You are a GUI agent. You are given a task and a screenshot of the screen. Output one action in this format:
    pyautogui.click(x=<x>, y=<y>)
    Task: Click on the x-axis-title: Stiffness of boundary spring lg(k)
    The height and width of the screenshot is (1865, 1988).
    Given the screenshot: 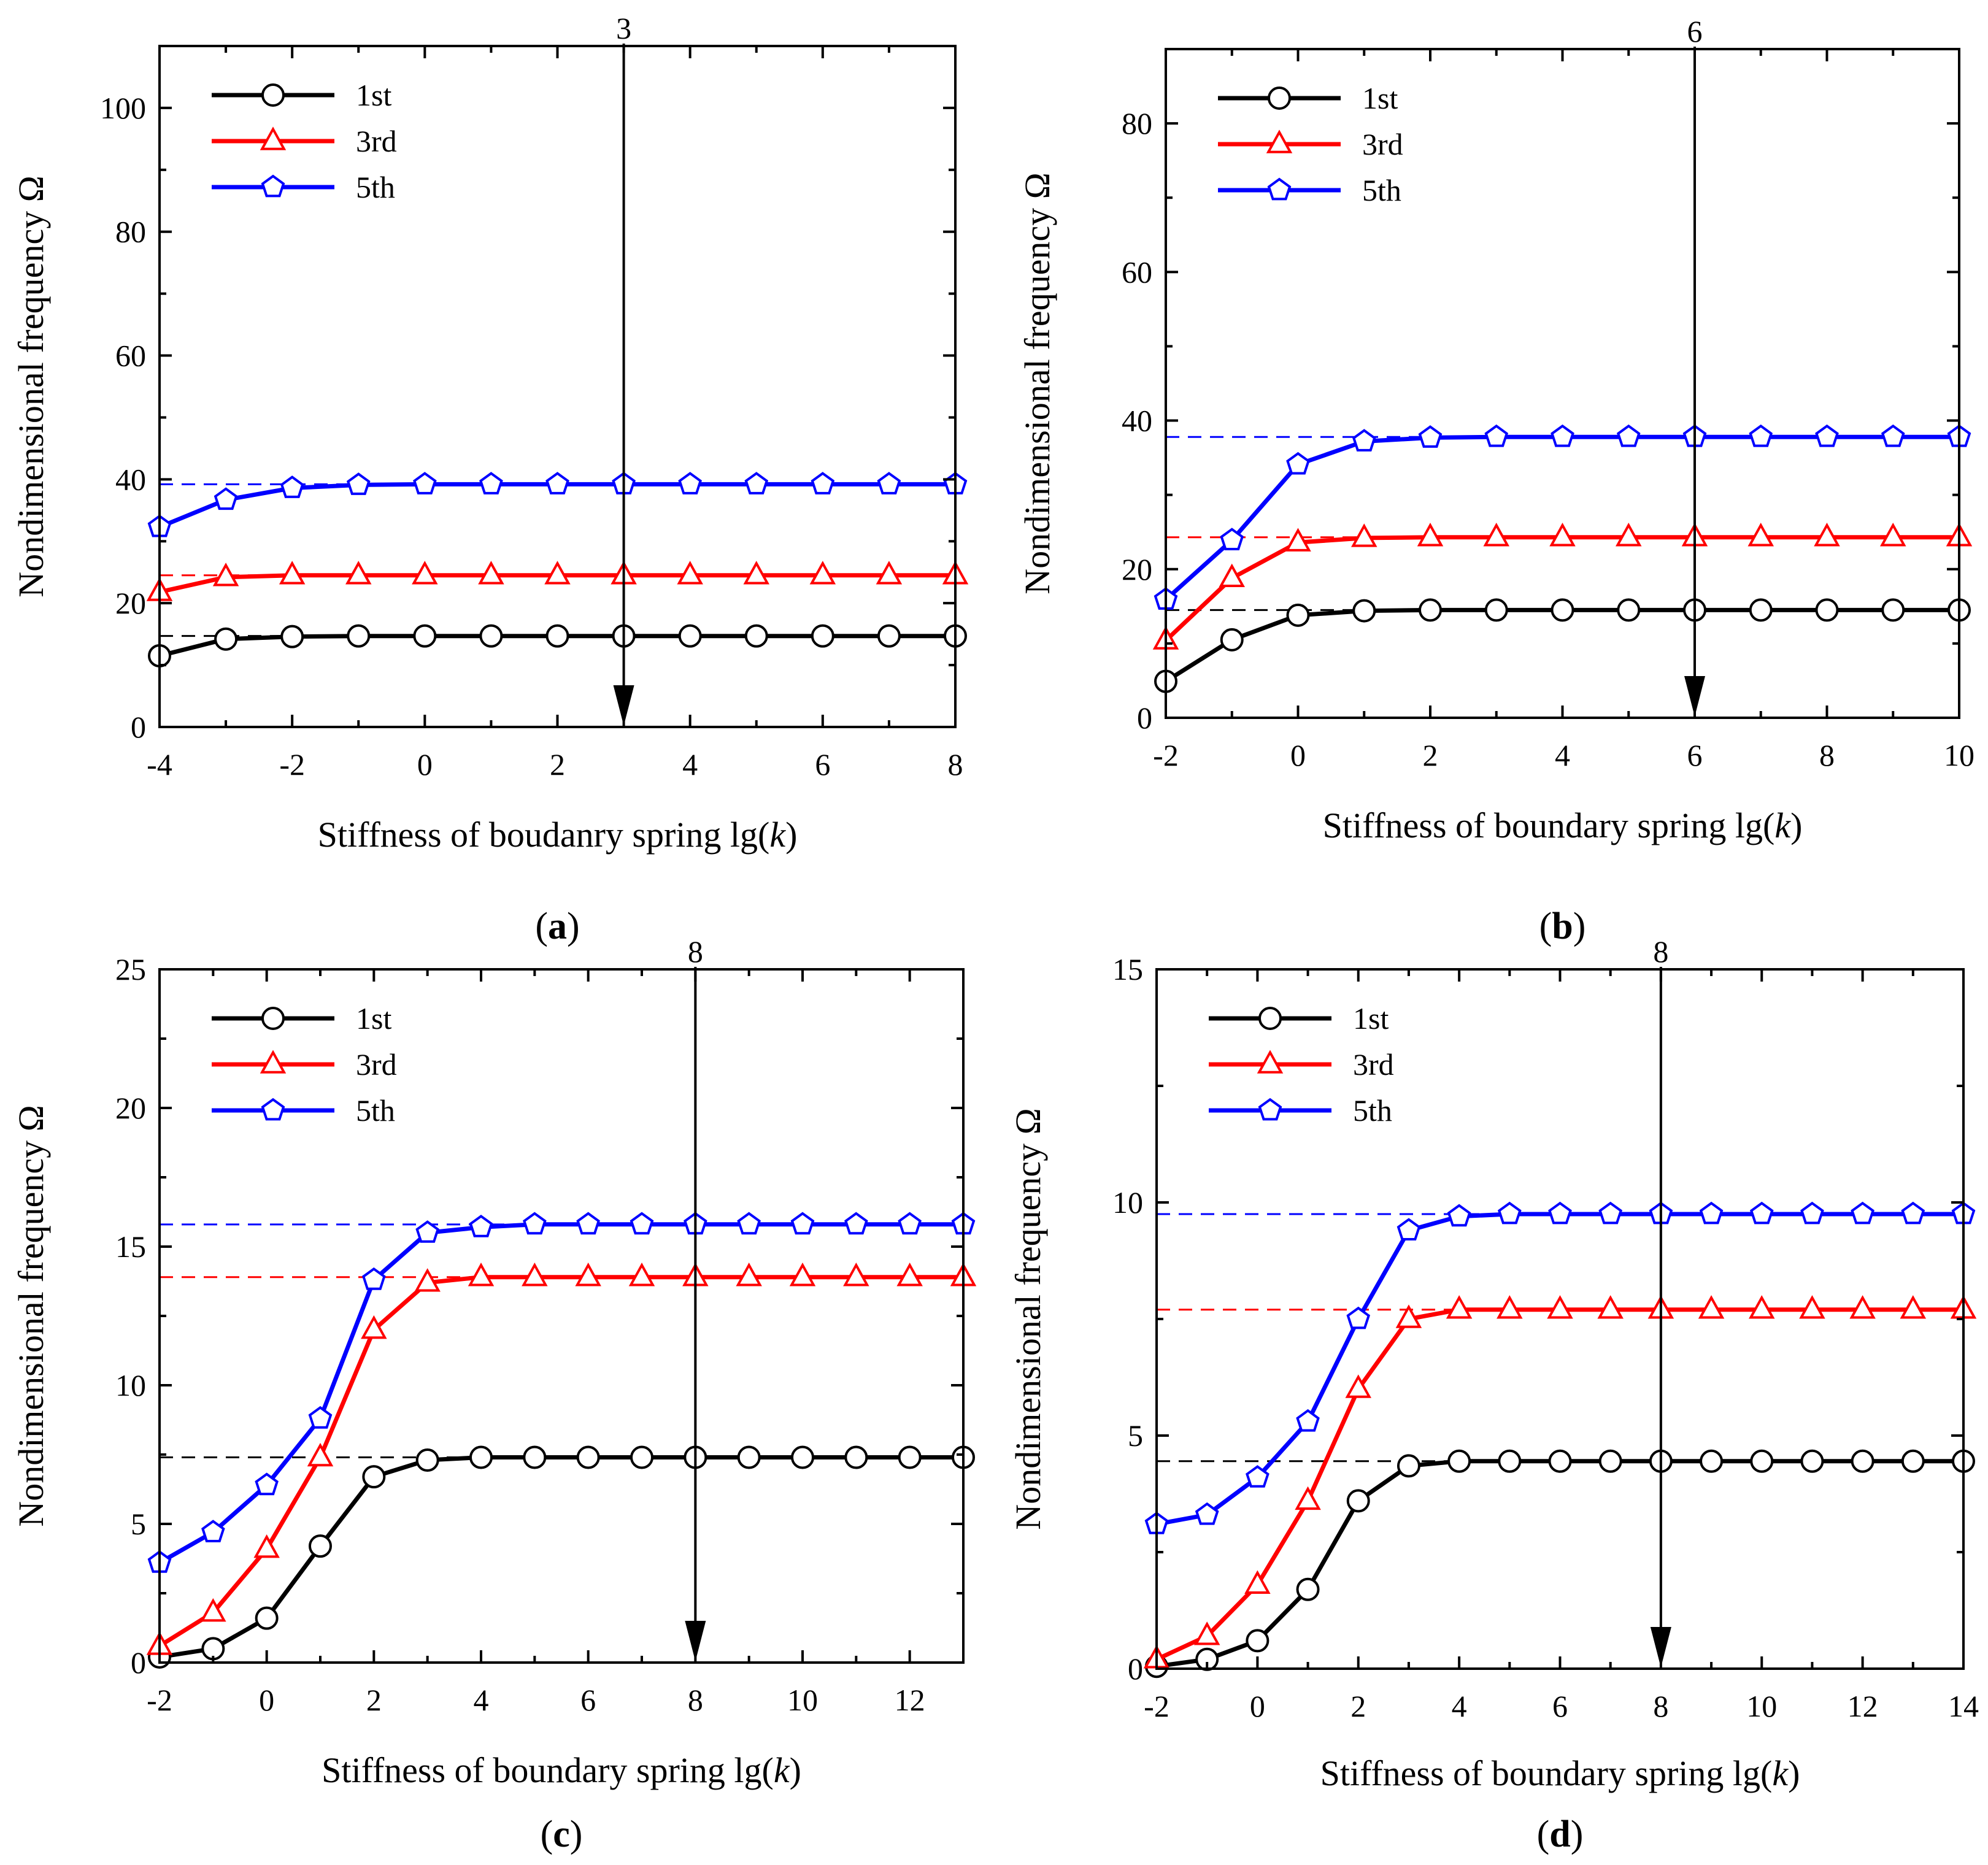 What is the action you would take?
    pyautogui.click(x=561, y=1770)
    